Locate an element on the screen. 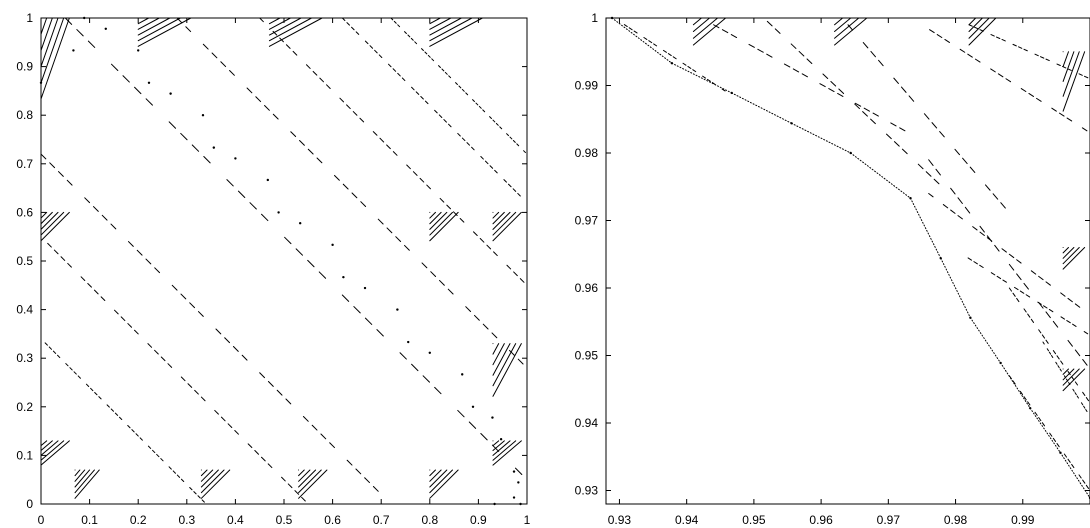 This screenshot has width=1090, height=528. left-ytick-label: 0 is located at coordinates (29, 504).